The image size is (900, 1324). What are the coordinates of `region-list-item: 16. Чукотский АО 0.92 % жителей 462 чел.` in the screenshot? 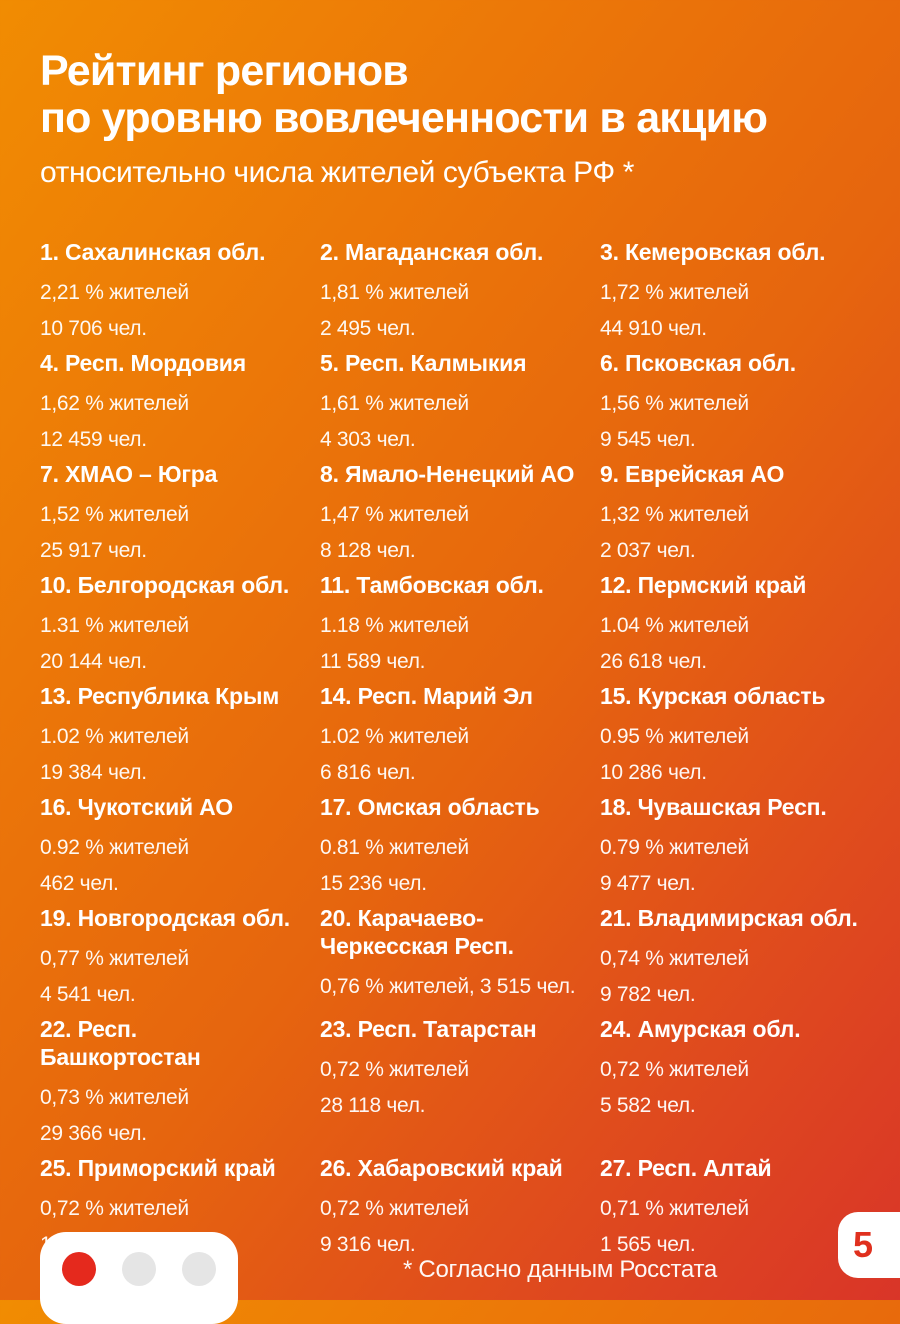 It's located at (180, 847).